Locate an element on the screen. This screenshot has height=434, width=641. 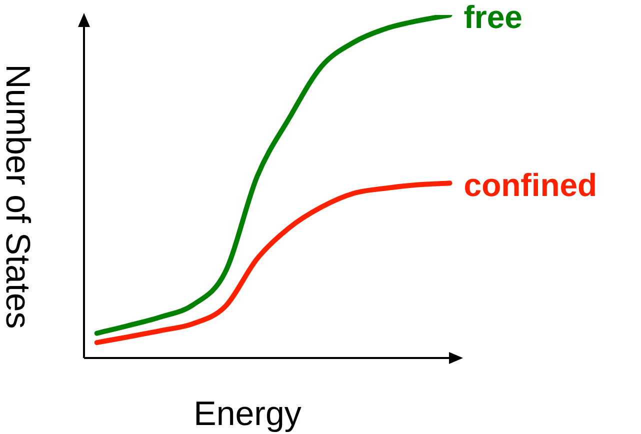
x-axis-title: Energy is located at coordinates (248, 414).